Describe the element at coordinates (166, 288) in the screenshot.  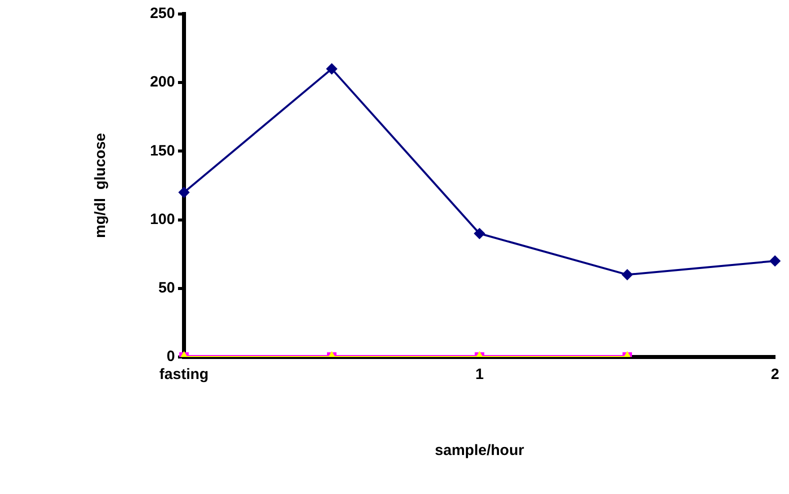
I see `y-tick-label: 50` at that location.